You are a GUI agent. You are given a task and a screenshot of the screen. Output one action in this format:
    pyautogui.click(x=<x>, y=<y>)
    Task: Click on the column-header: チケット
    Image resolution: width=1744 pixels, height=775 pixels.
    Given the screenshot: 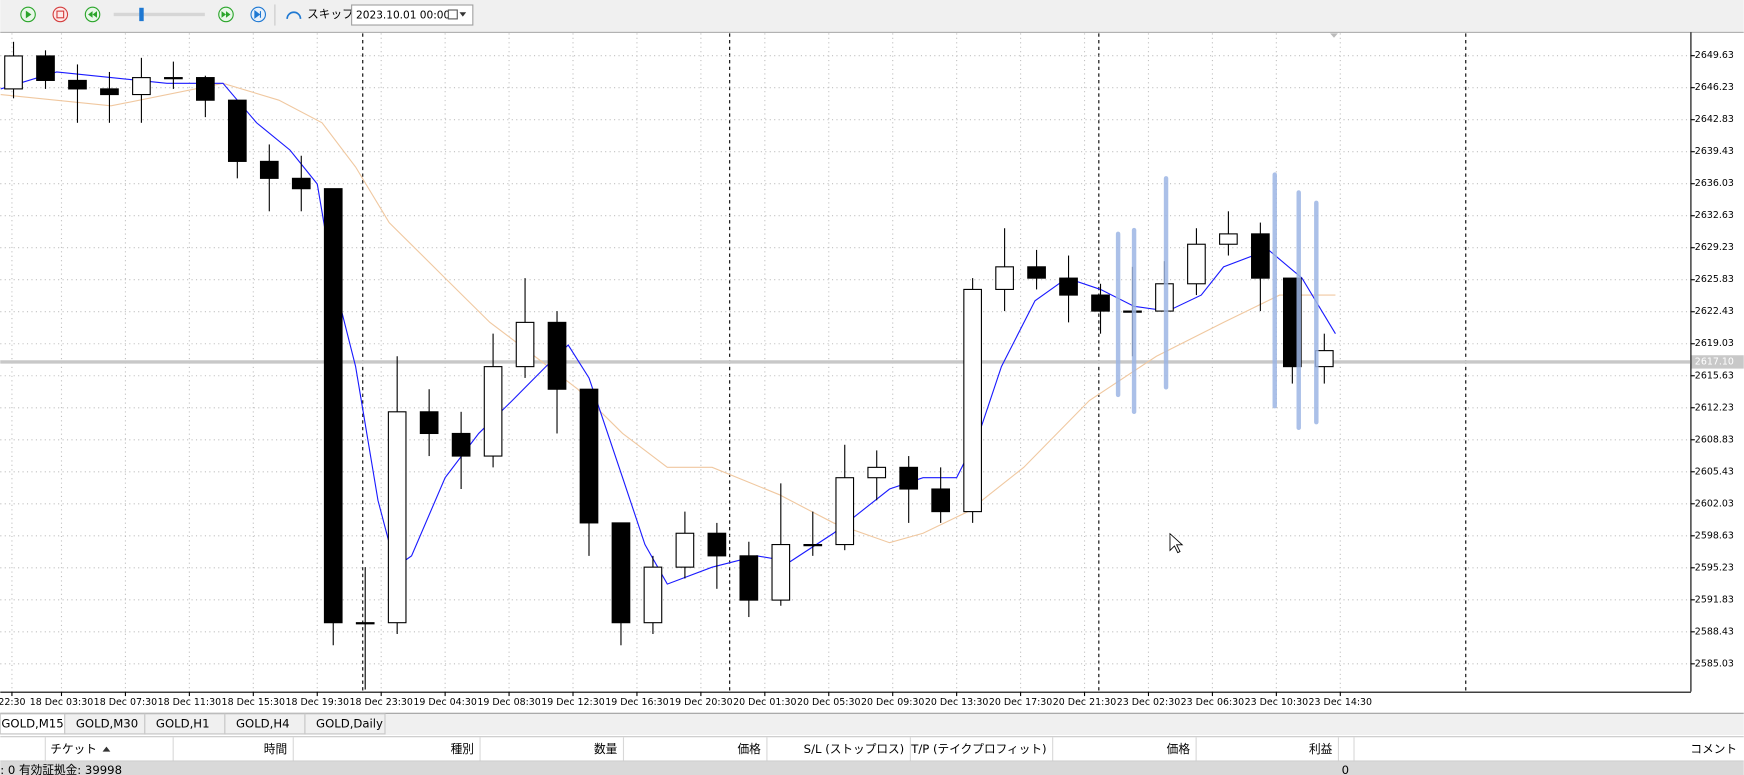 What is the action you would take?
    pyautogui.click(x=73, y=749)
    